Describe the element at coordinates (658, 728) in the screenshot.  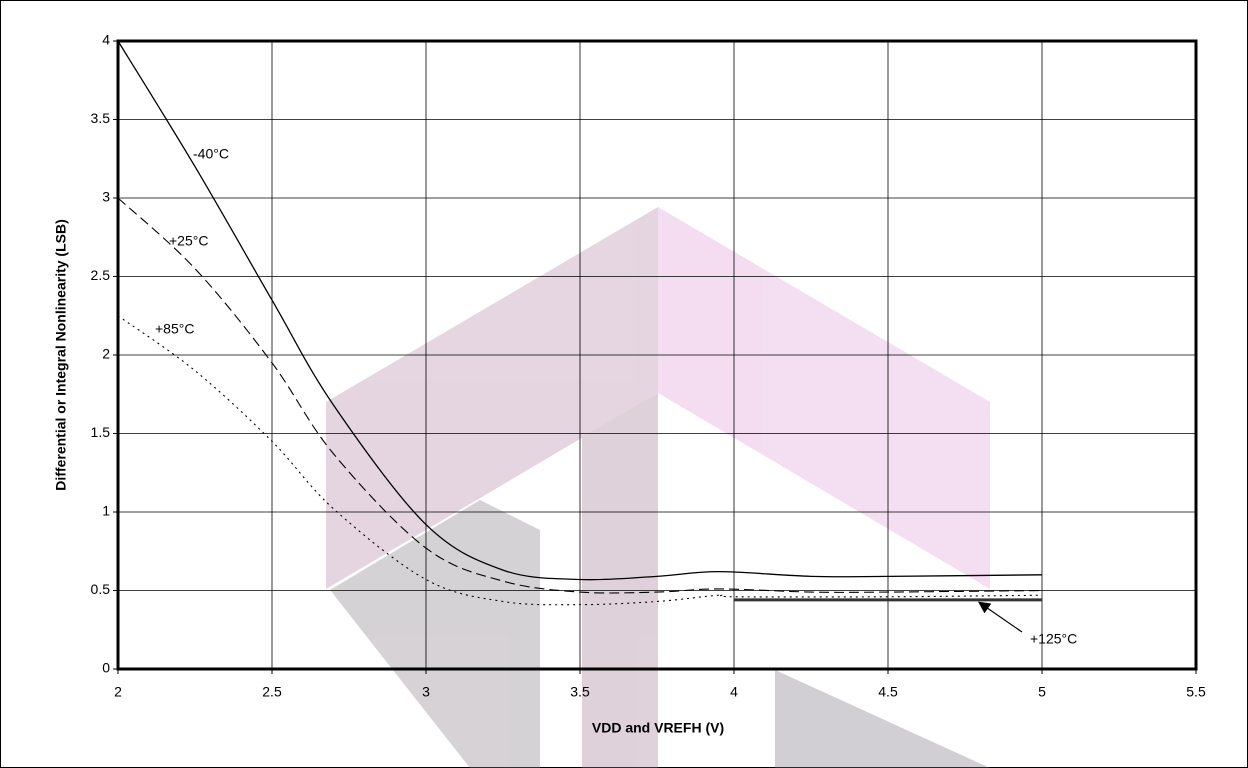
I see `x-axis-title: VDD and VREFH (V)` at that location.